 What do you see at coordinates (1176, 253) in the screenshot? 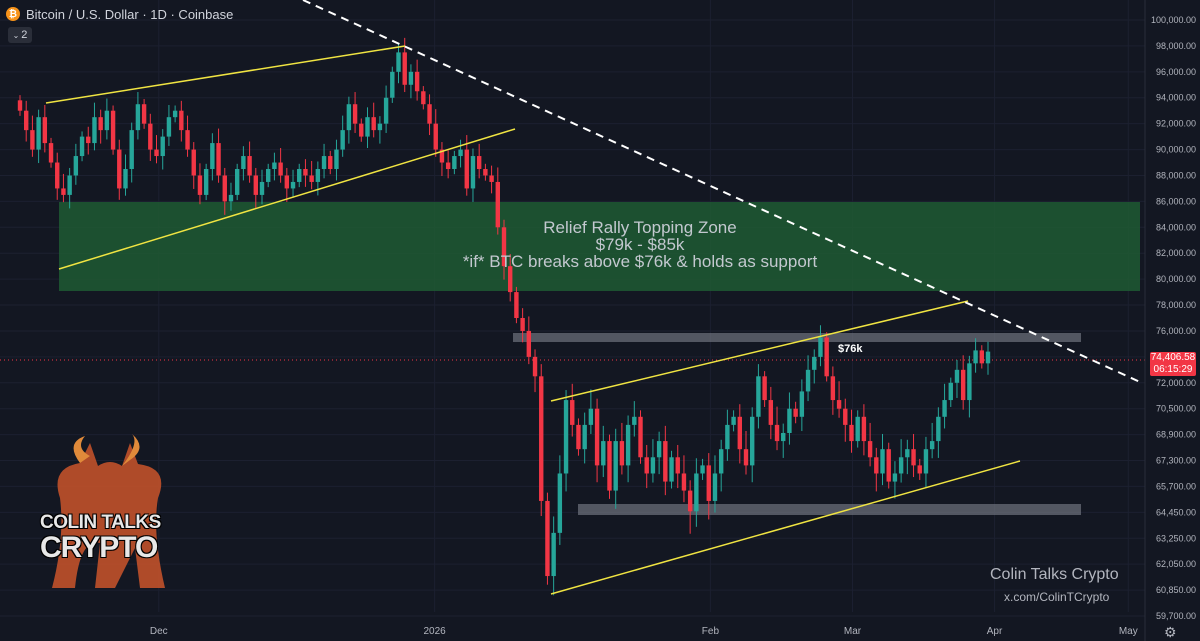
I see `y-tick-label: 82,000.00` at bounding box center [1176, 253].